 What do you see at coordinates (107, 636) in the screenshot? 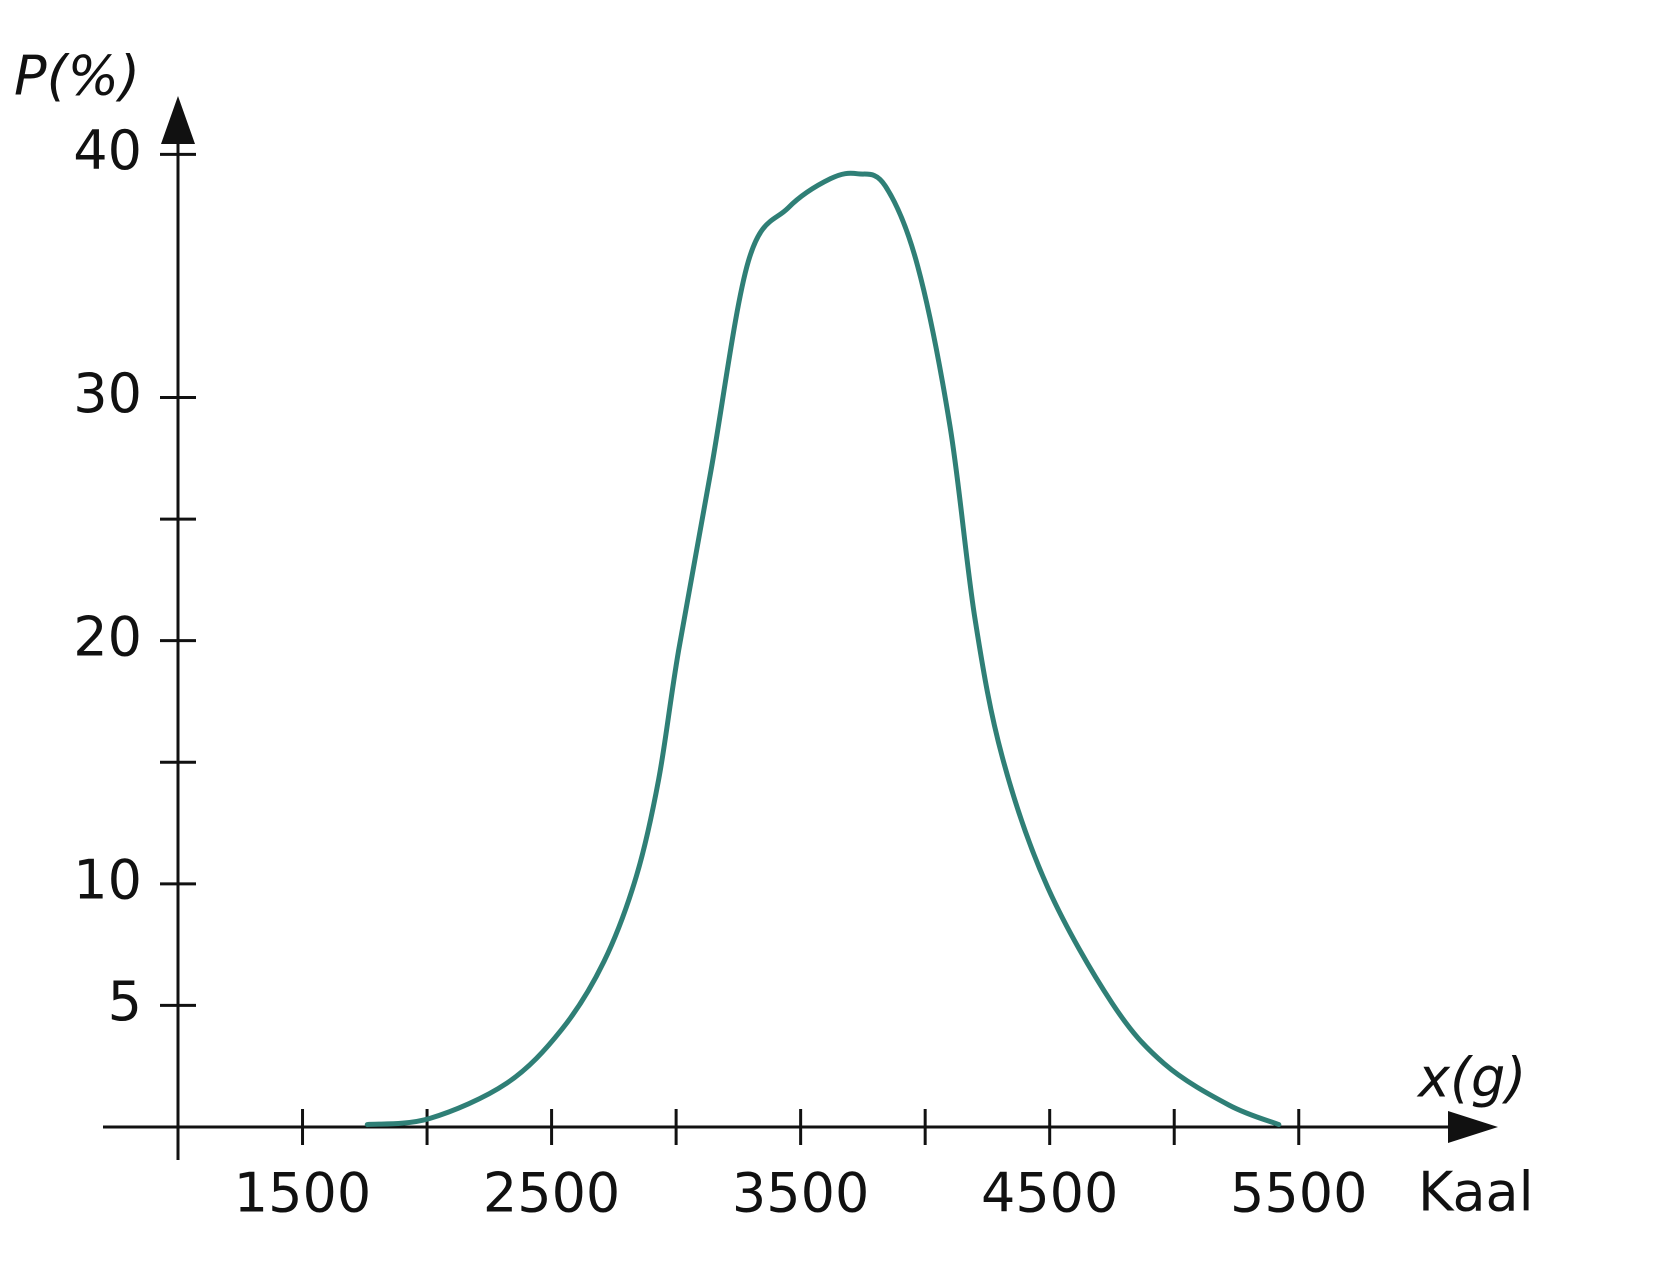
I see `y-tick-label: 20` at bounding box center [107, 636].